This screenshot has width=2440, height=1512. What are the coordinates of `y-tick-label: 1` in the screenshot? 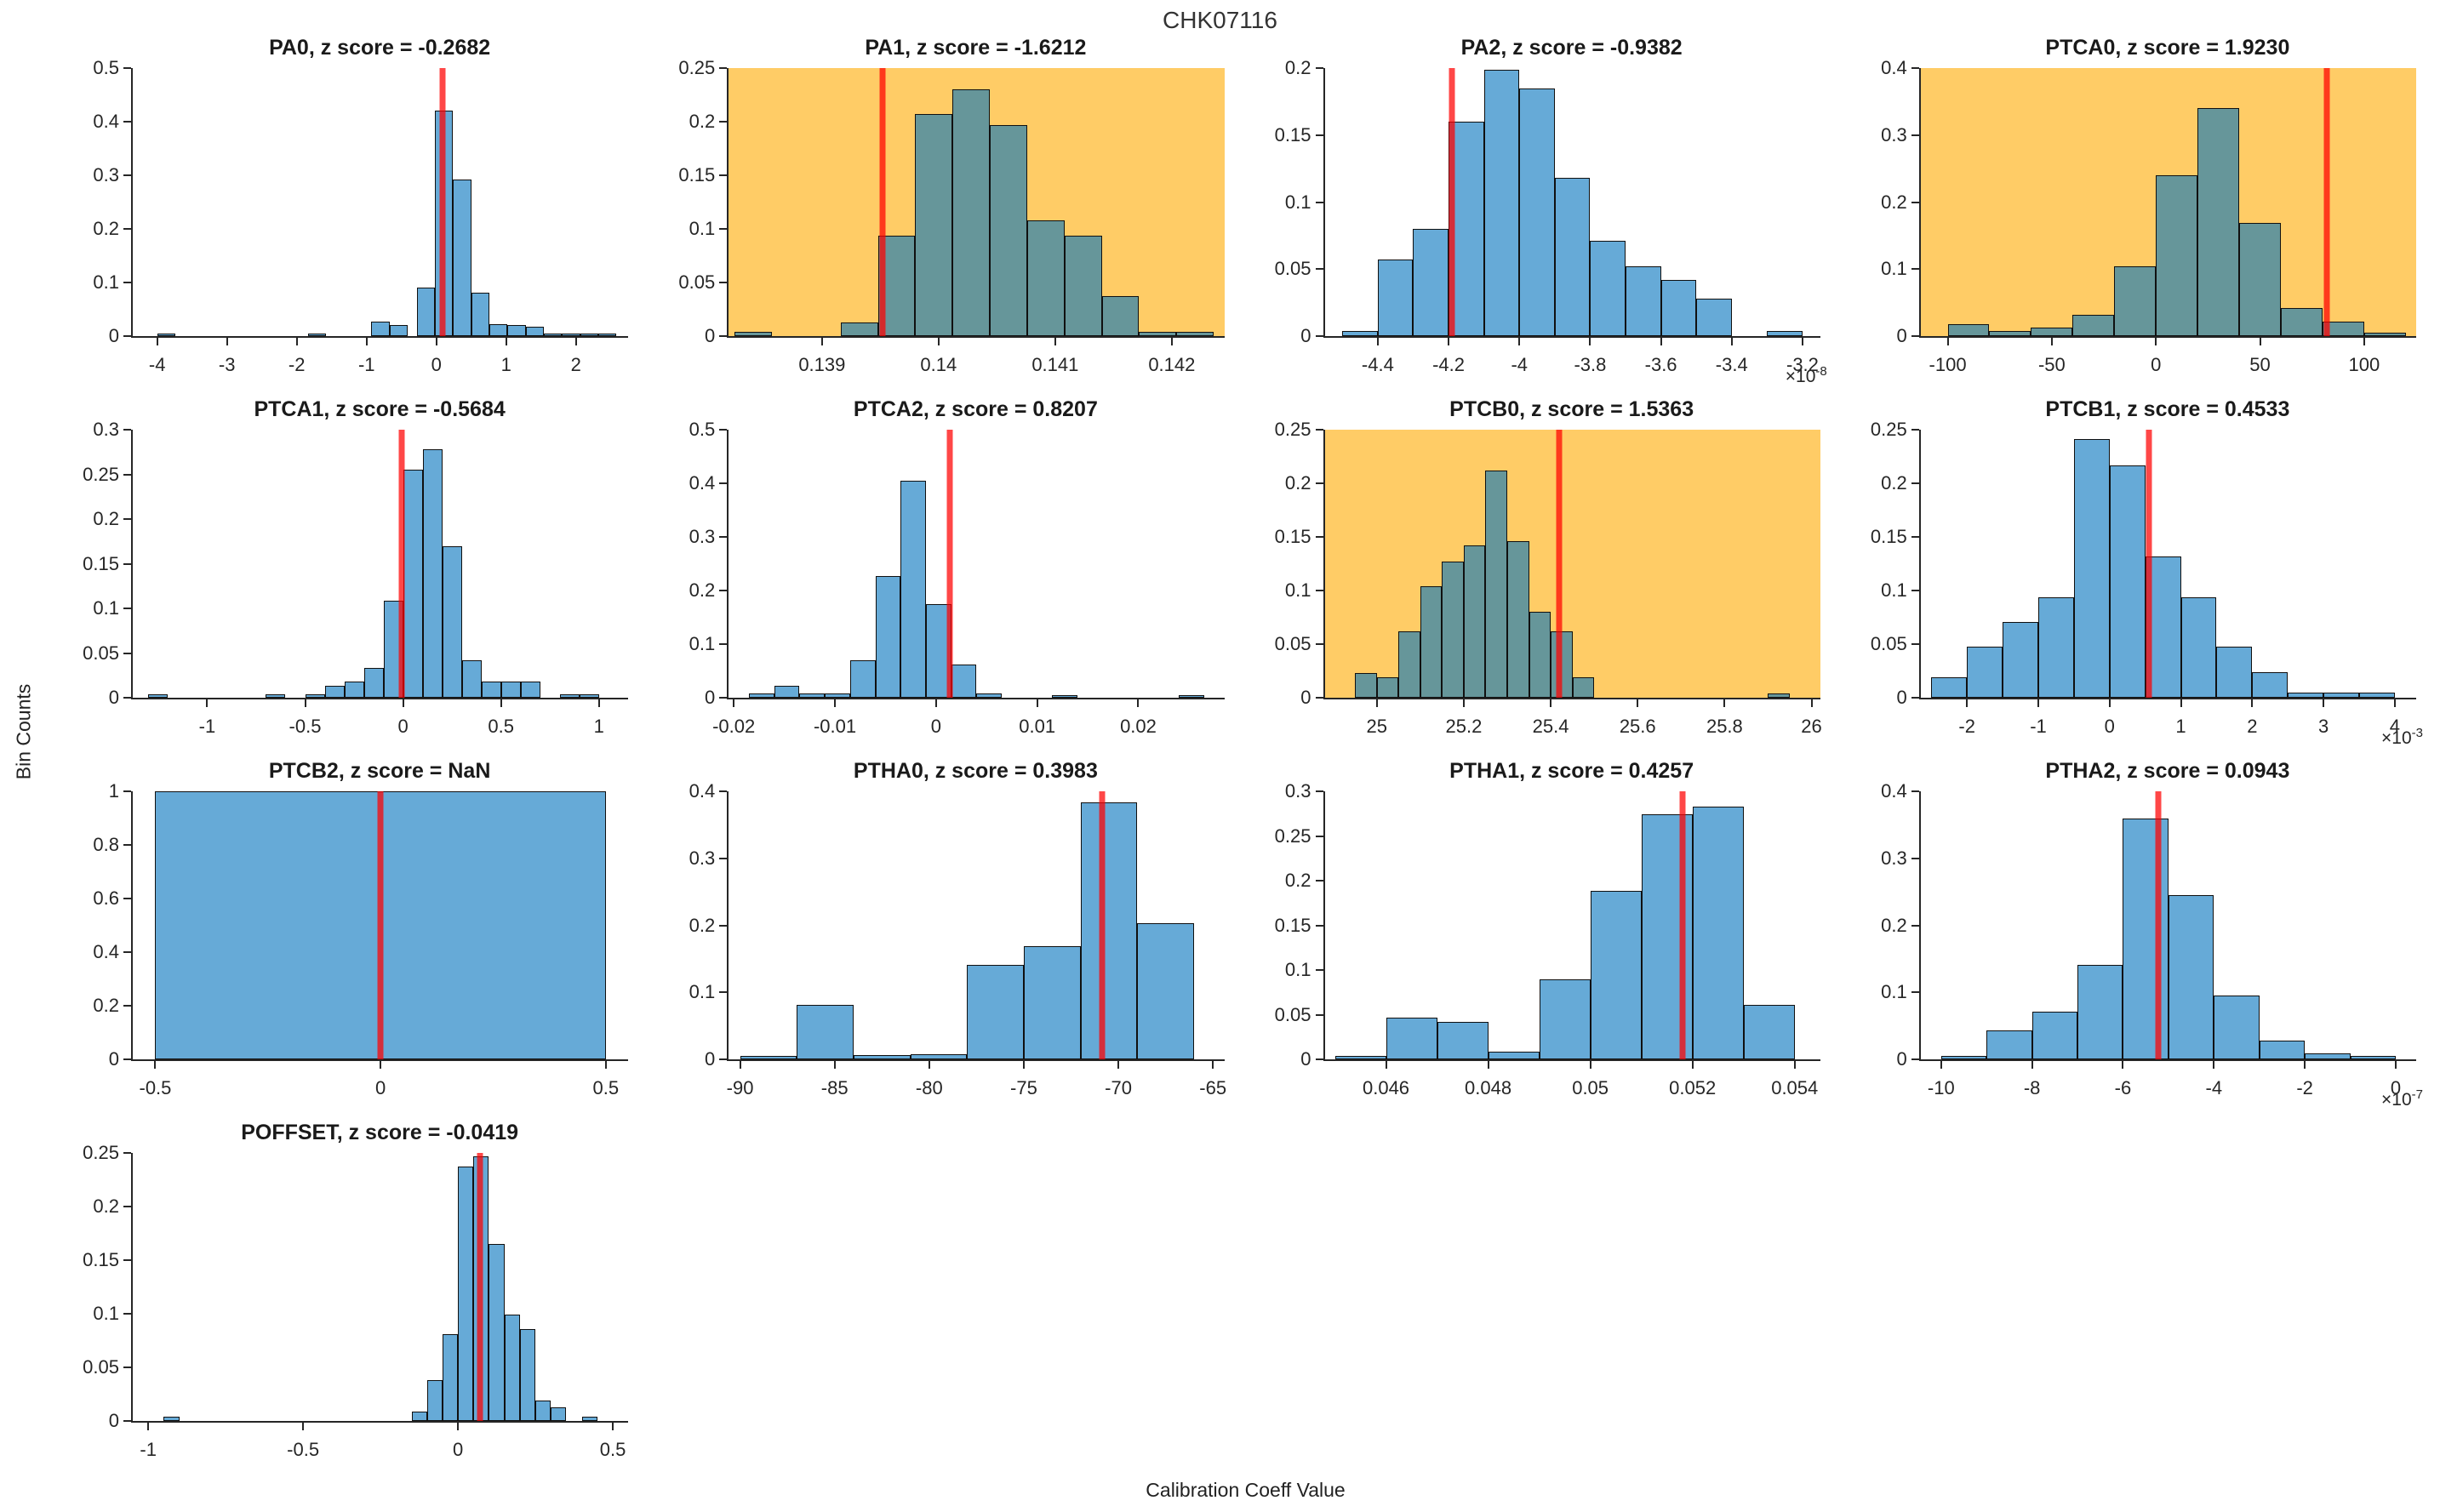 It's located at (114, 791).